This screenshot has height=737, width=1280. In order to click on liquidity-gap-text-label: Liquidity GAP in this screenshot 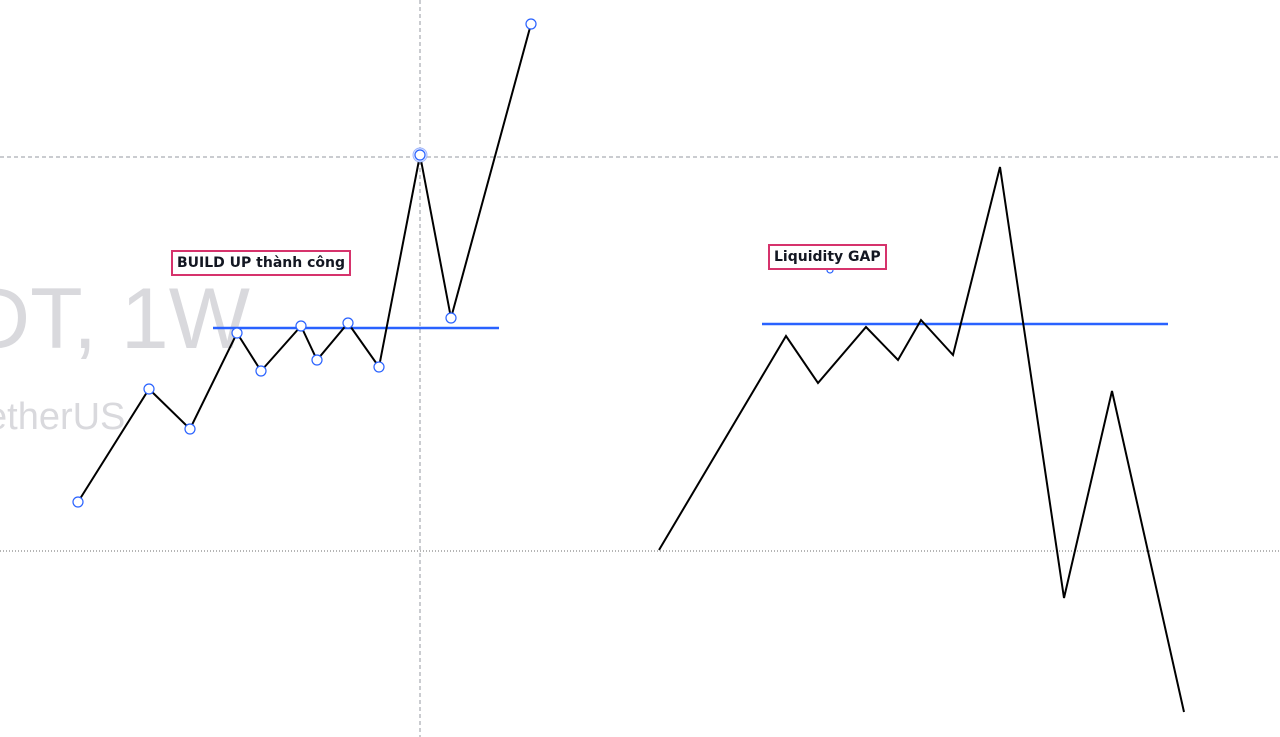, I will do `click(827, 257)`.